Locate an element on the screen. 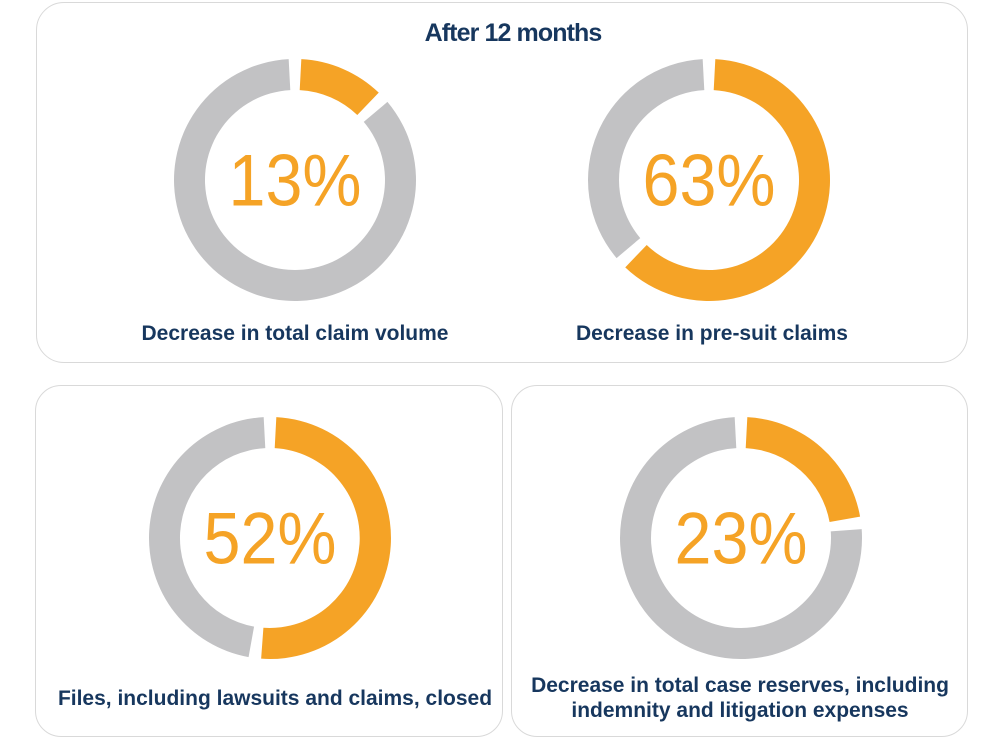 This screenshot has height=744, width=991. svg-text: 13% is located at coordinates (295, 180).